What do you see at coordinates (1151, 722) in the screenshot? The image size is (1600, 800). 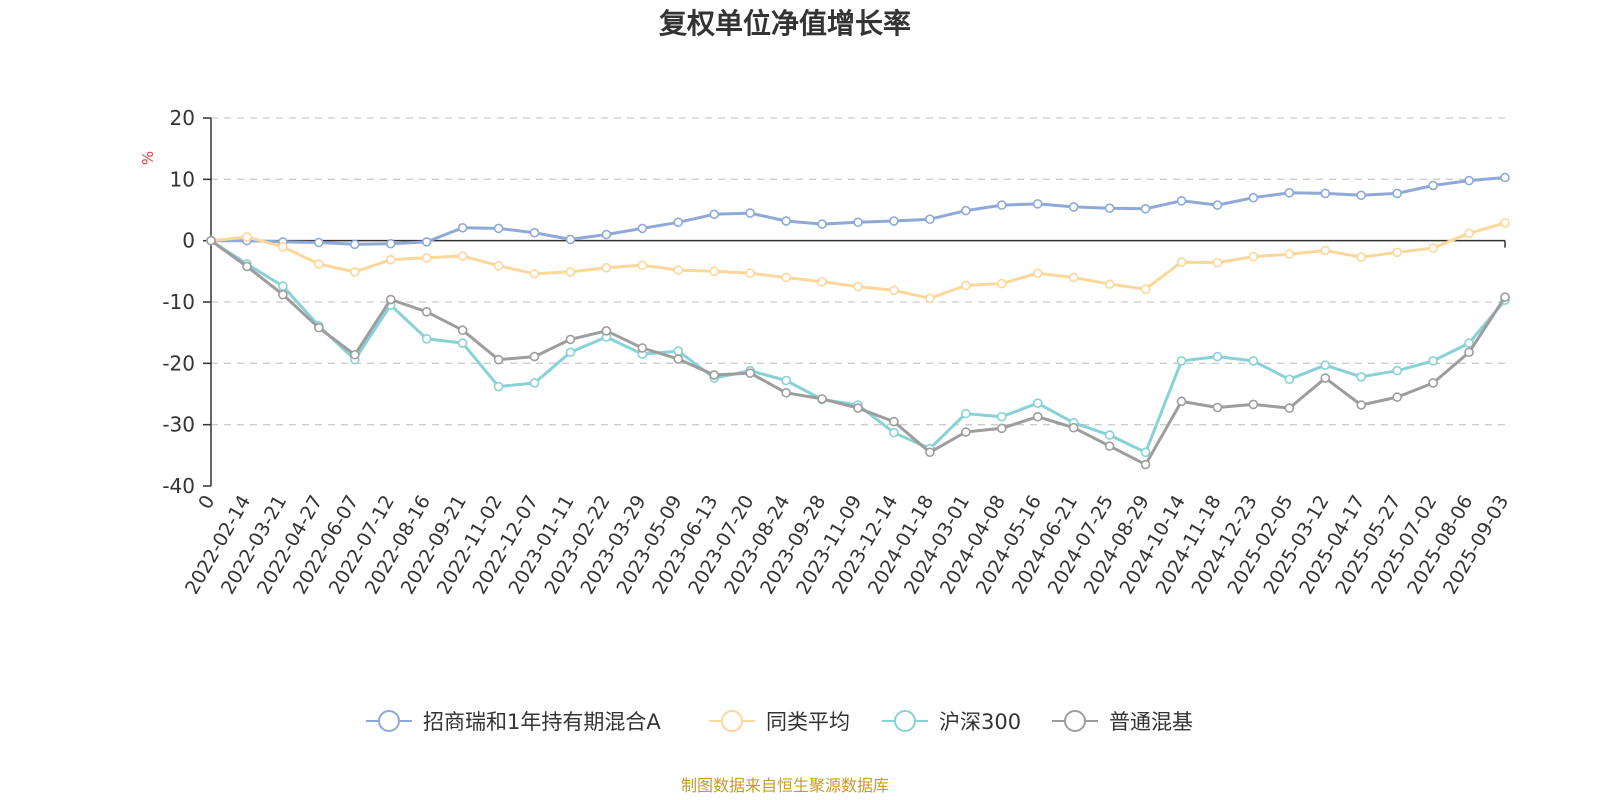 I see `legend-label: 普通混基` at bounding box center [1151, 722].